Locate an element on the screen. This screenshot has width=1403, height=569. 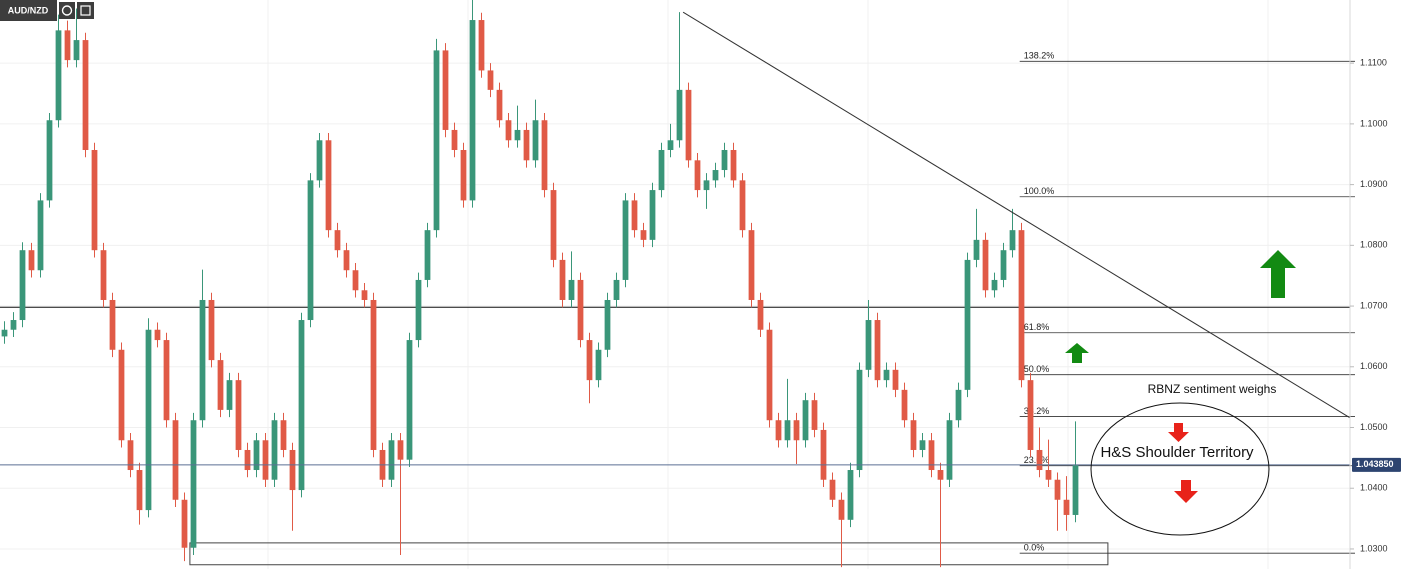
refresh-button is located at coordinates (67, 10).